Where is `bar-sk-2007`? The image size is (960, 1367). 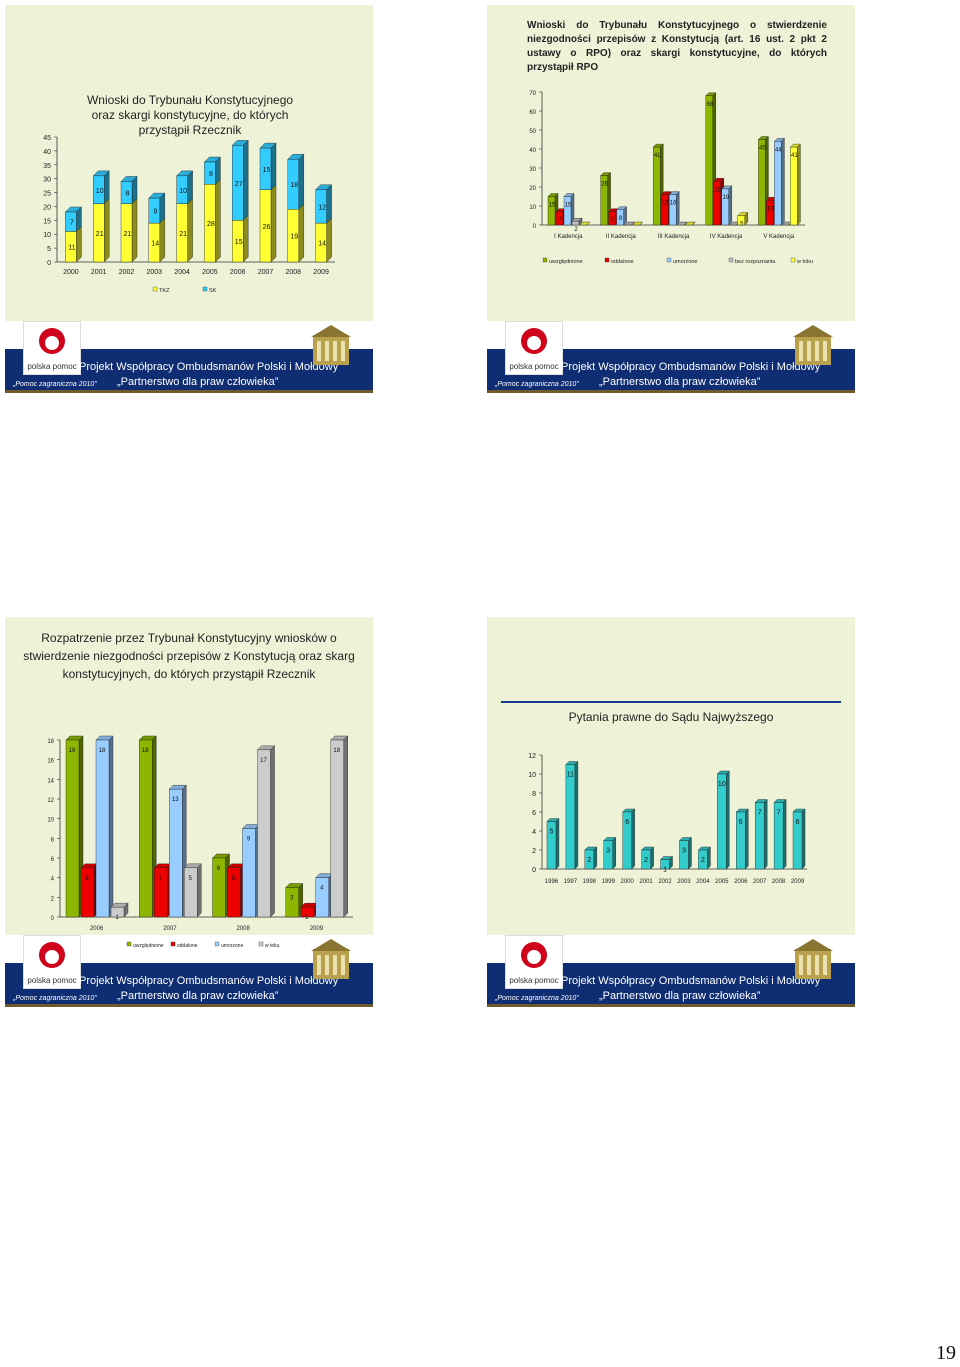
bar-sk-2007 is located at coordinates (268, 166).